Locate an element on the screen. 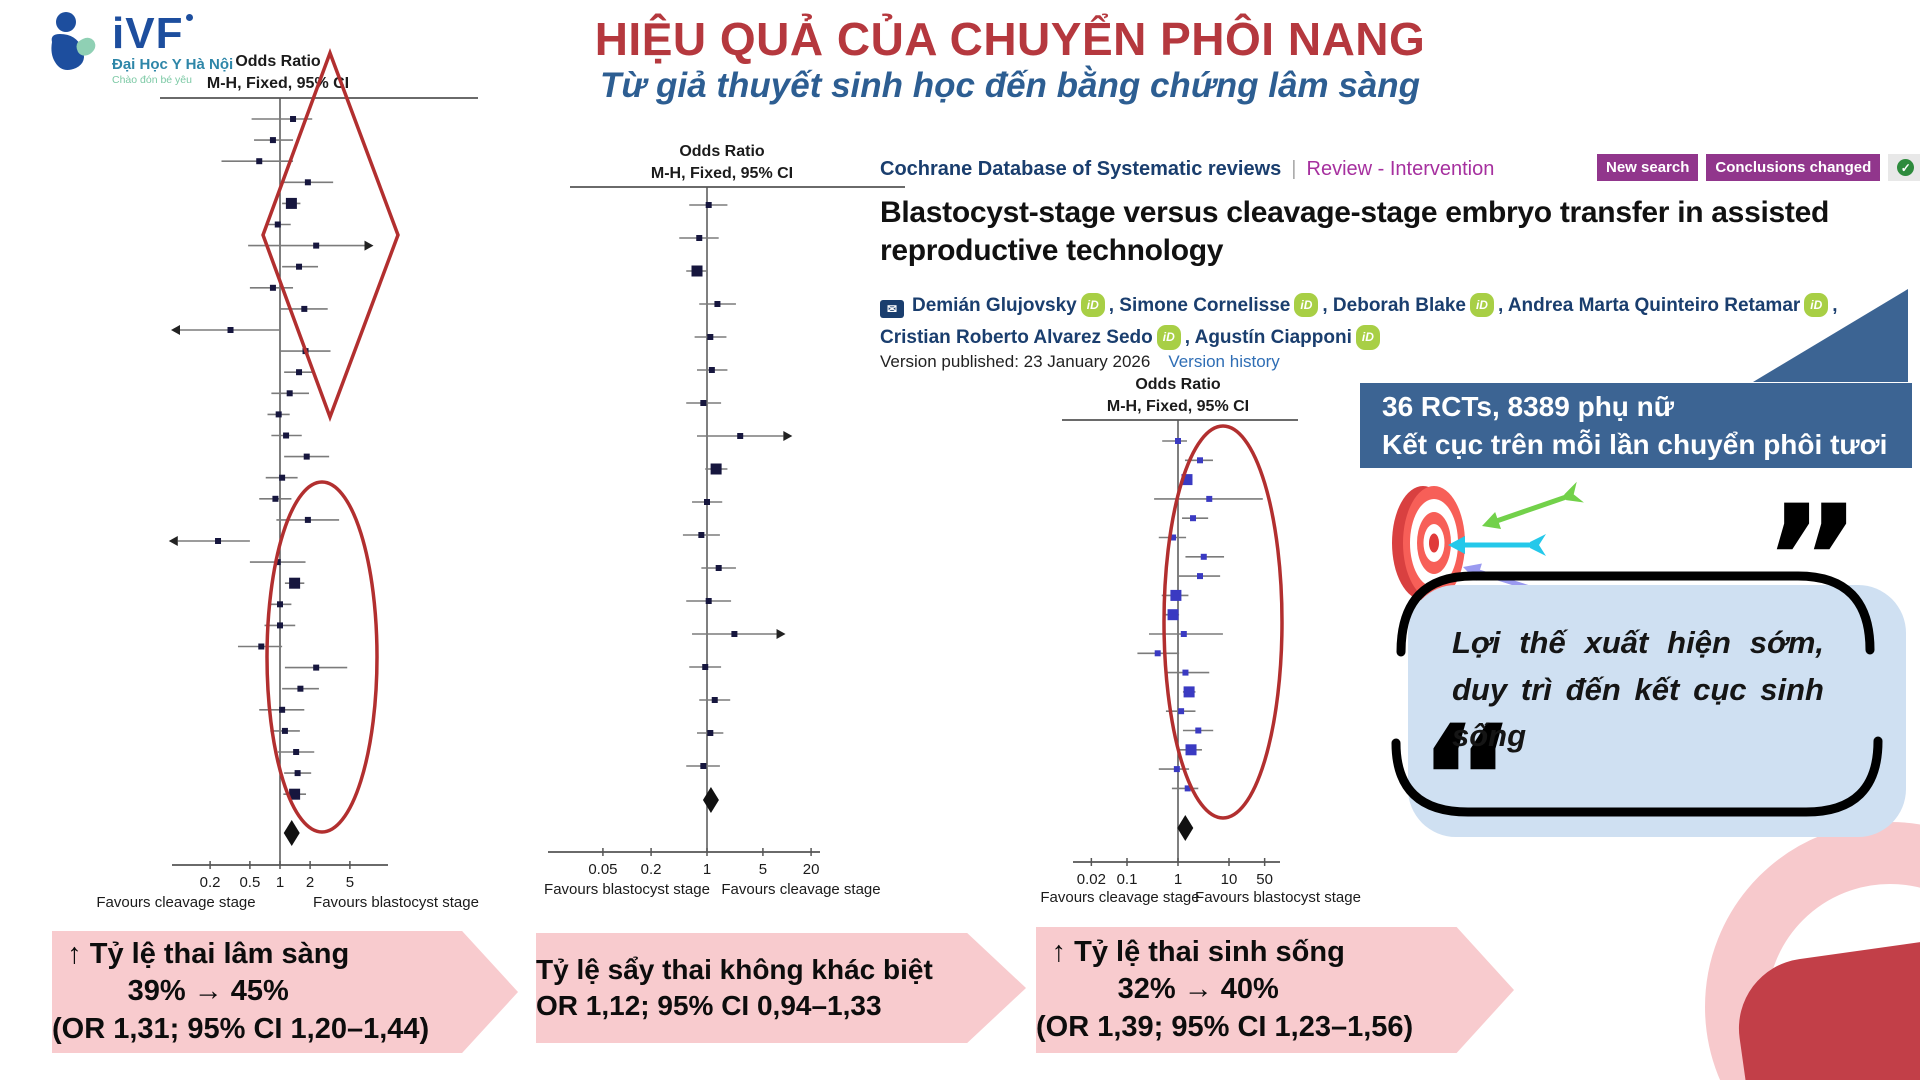 This screenshot has width=1920, height=1080. author-name: Agustín Ciapponi is located at coordinates (1273, 338).